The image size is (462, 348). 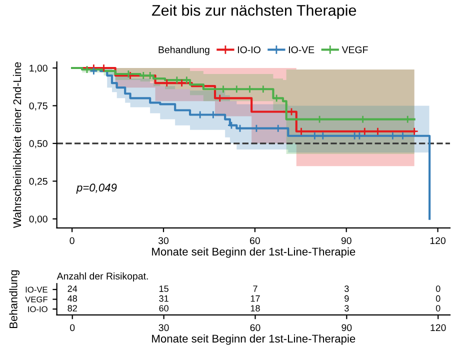 I want to click on legend-label: IO-IO, so click(x=249, y=50).